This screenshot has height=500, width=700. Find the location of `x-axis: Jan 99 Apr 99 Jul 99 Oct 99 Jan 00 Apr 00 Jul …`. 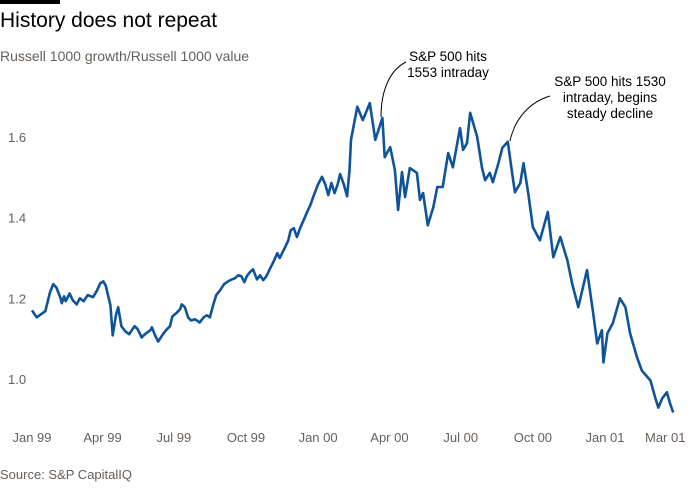

x-axis: Jan 99 Apr 99 Jul 99 Oct 99 Jan 00 Apr 00 Jul … is located at coordinates (348, 437).